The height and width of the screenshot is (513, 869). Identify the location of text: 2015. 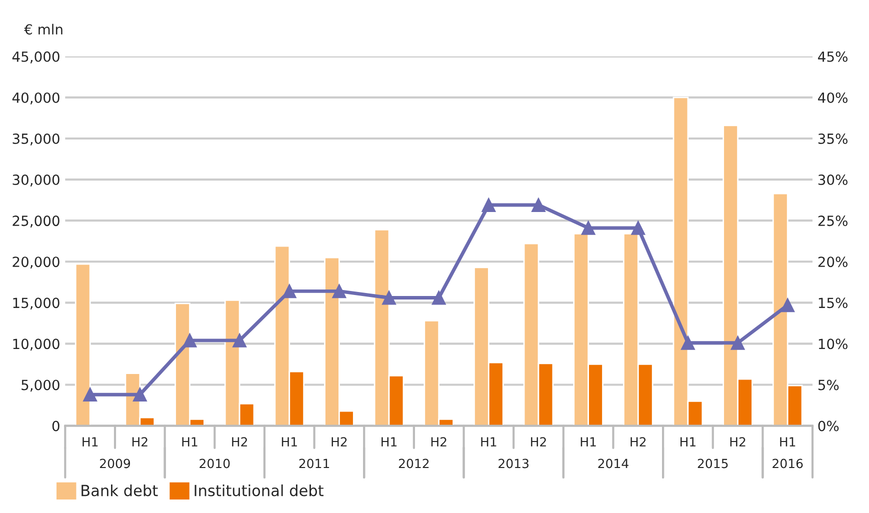
(713, 463).